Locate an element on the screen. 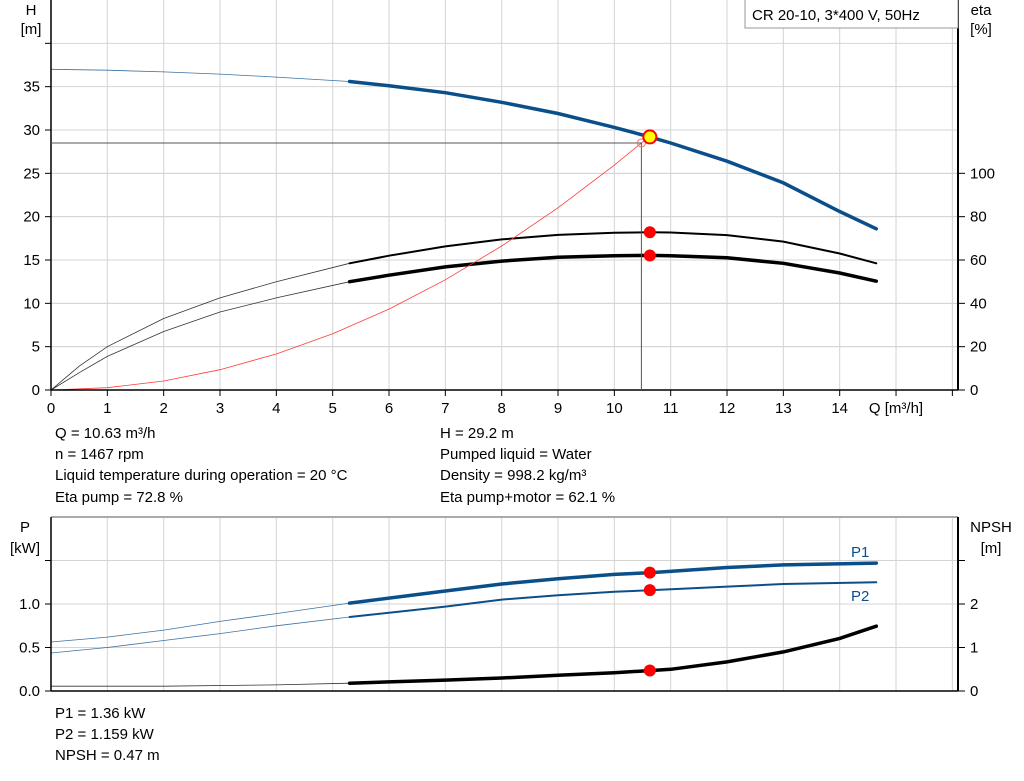 The width and height of the screenshot is (1024, 781). p2-duty-marker is located at coordinates (649, 590).